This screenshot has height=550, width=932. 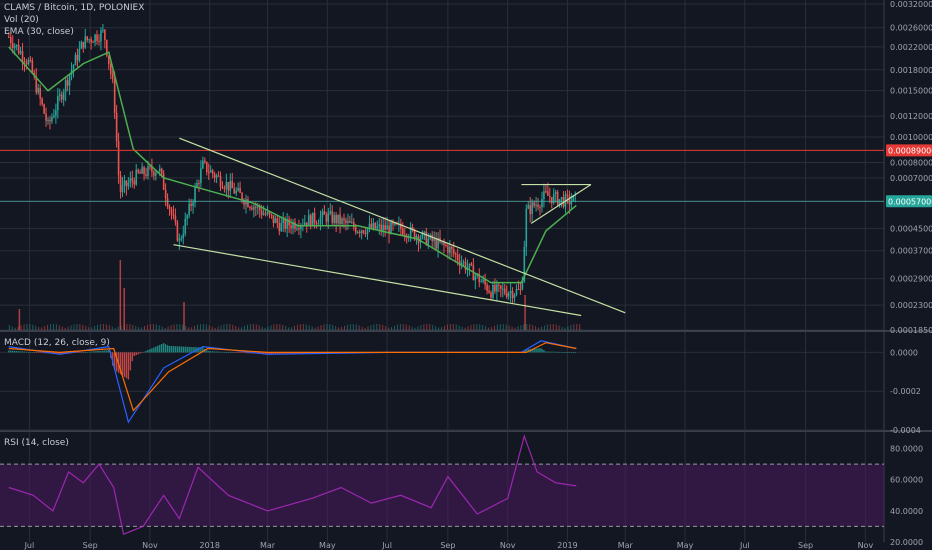 I want to click on macd-label: MACD (12, 26, close, 9), so click(x=57, y=343).